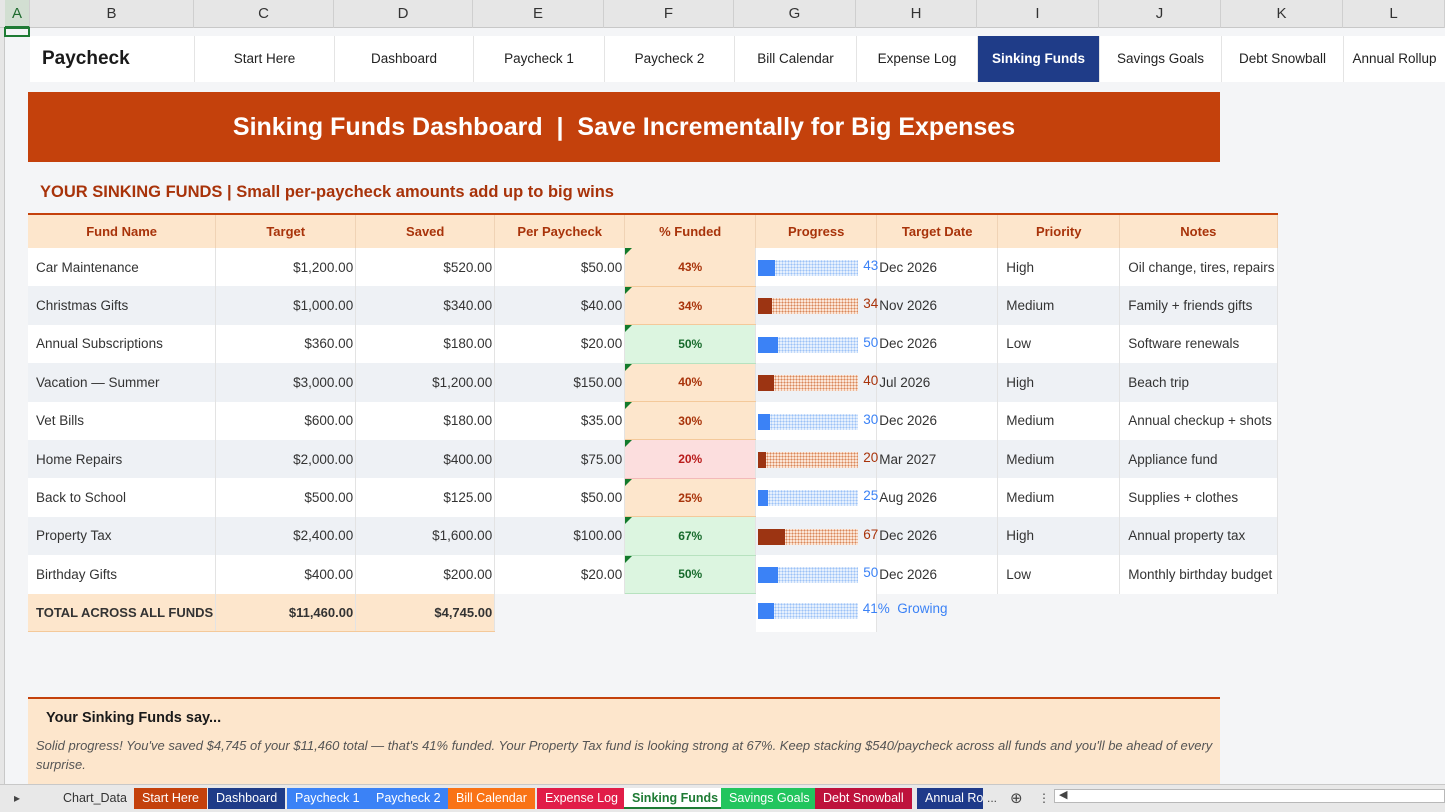  Describe the element at coordinates (937, 382) in the screenshot. I see `target-date-cell: Jul 2026` at that location.